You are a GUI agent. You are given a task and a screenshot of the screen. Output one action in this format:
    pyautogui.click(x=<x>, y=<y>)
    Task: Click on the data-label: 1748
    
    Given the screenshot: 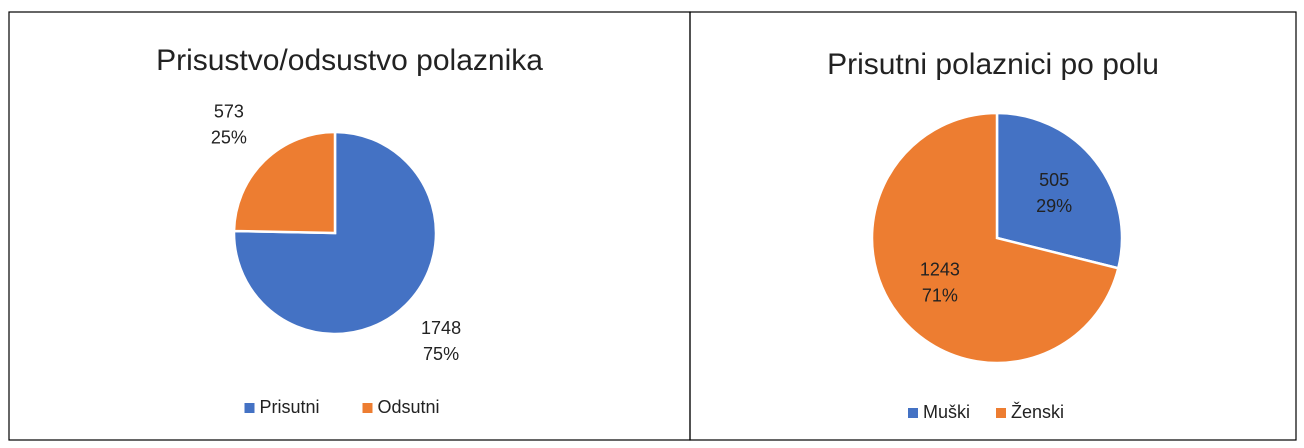 What is the action you would take?
    pyautogui.click(x=441, y=328)
    